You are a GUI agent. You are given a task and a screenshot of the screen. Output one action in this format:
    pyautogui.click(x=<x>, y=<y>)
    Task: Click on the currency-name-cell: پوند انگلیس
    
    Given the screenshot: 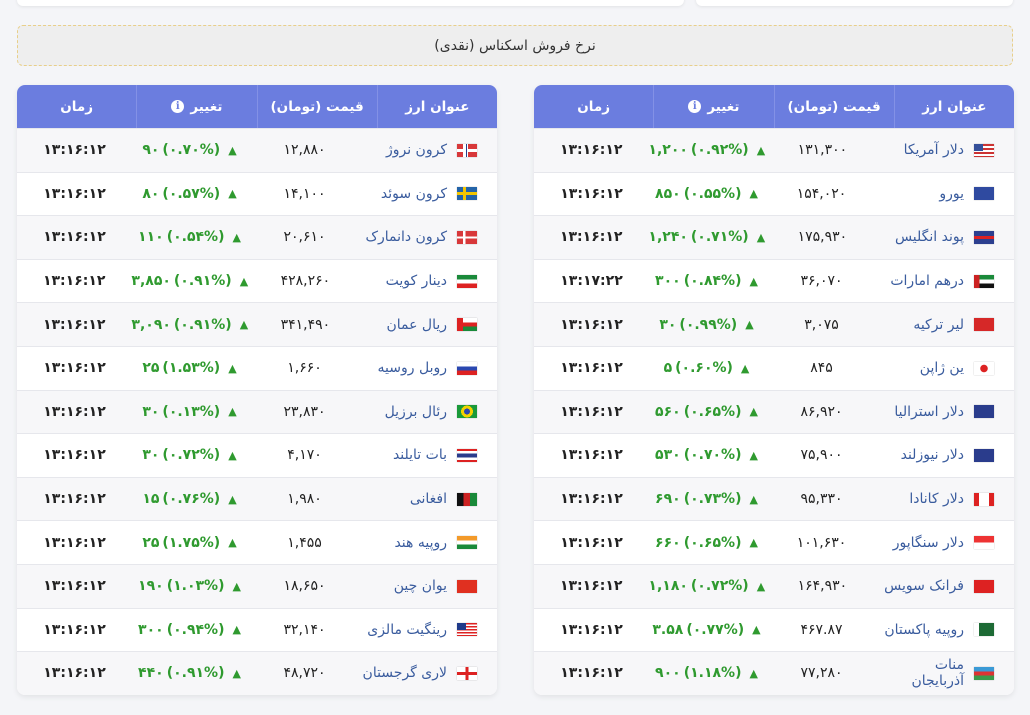 What is the action you would take?
    pyautogui.click(x=947, y=237)
    